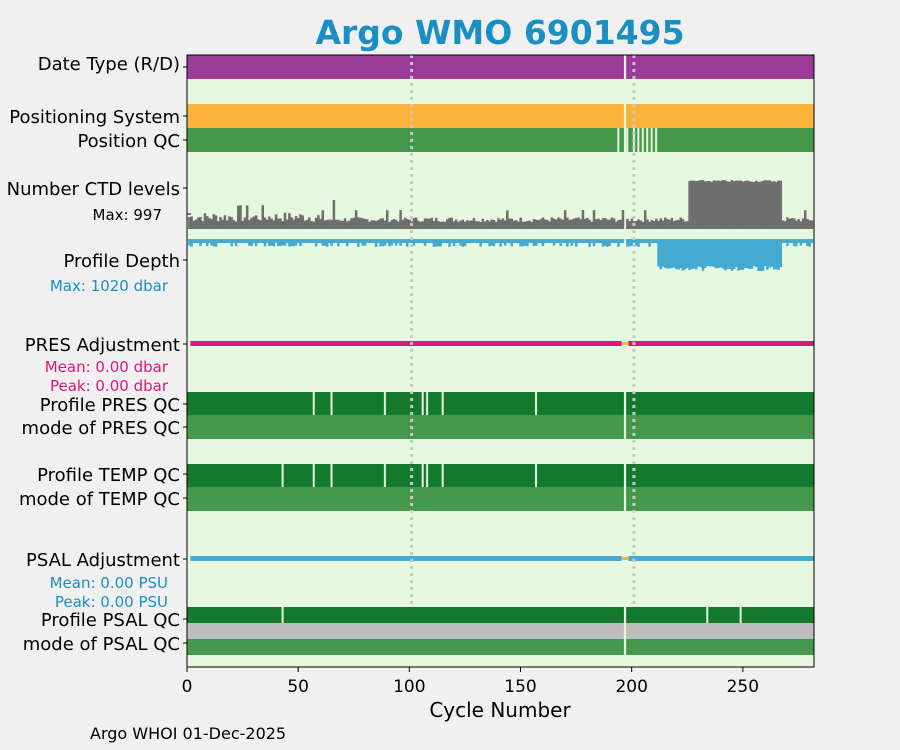 The width and height of the screenshot is (900, 750). What do you see at coordinates (720, 615) in the screenshot?
I see `profile-psal-qc-band-right` at bounding box center [720, 615].